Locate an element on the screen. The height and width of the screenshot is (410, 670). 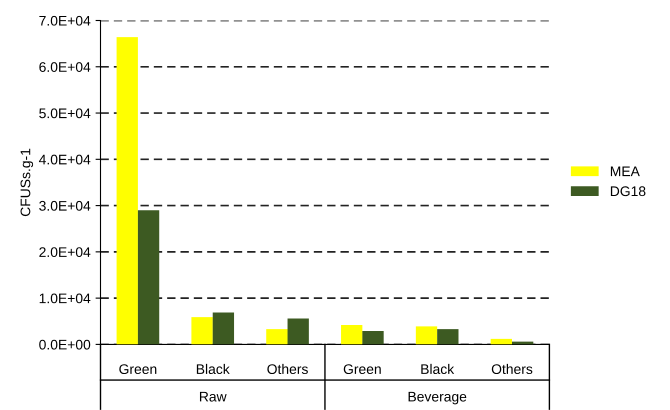
text: Raw is located at coordinates (213, 397).